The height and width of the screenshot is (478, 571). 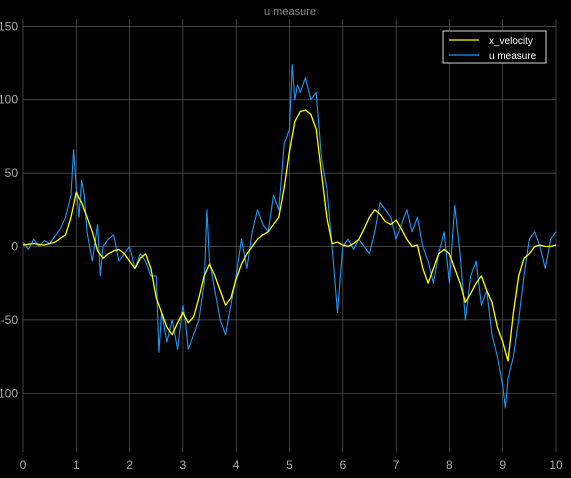 What do you see at coordinates (236, 465) in the screenshot?
I see `x-tick-label-4: 4` at bounding box center [236, 465].